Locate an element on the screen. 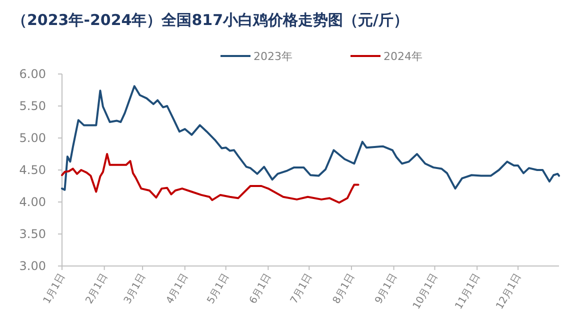 The image size is (584, 332). x-tick-label: 11月1日 is located at coordinates (468, 292).